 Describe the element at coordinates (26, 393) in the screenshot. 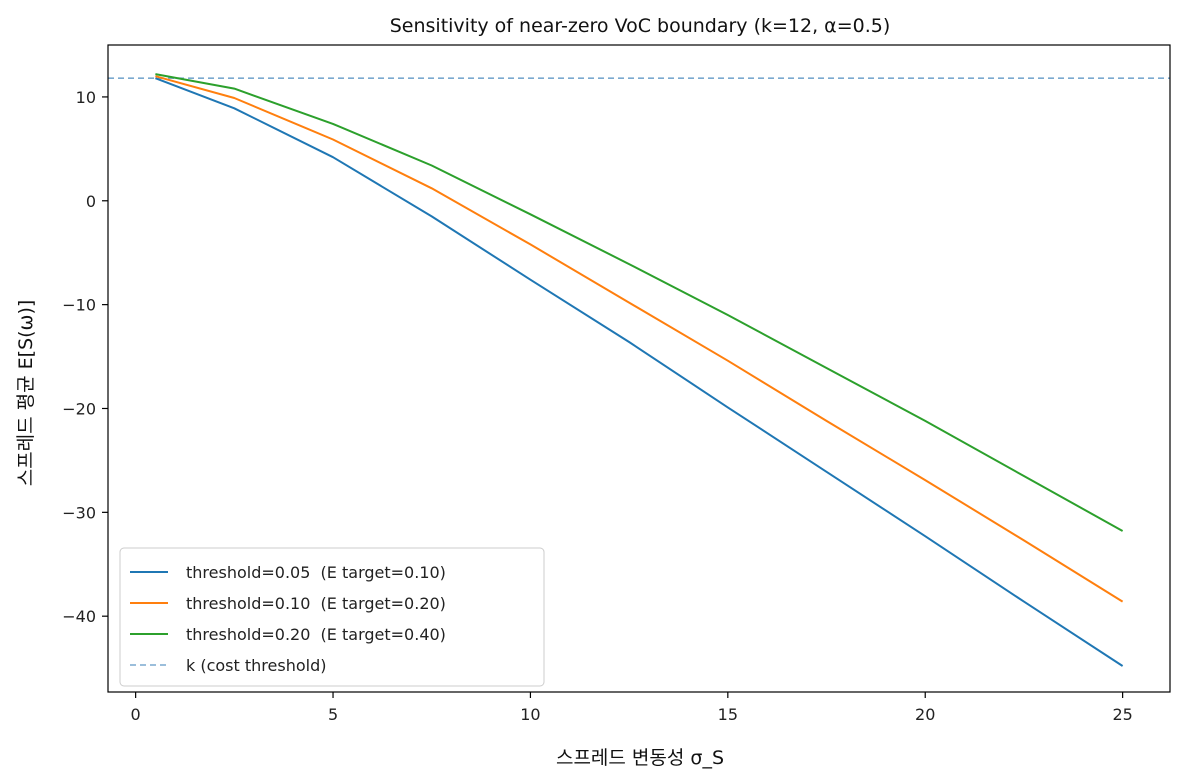

I see `y-axis-label: 스프레드 평균 E[S(ω)]` at that location.